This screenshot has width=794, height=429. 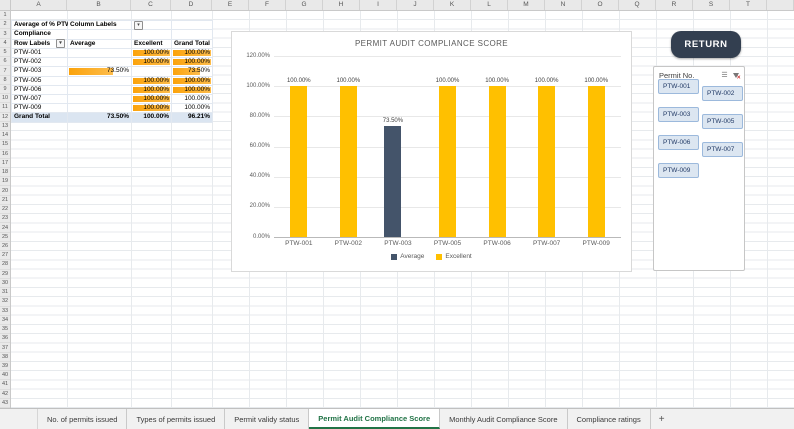 I want to click on column-header-M: M, so click(x=526, y=5).